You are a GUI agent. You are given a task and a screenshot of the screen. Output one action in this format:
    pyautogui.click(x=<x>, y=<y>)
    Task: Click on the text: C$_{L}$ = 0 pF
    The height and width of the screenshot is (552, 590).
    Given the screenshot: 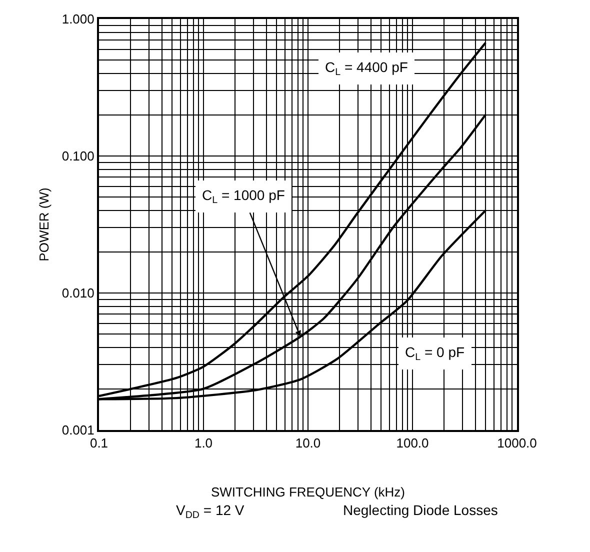 What is the action you would take?
    pyautogui.click(x=435, y=353)
    